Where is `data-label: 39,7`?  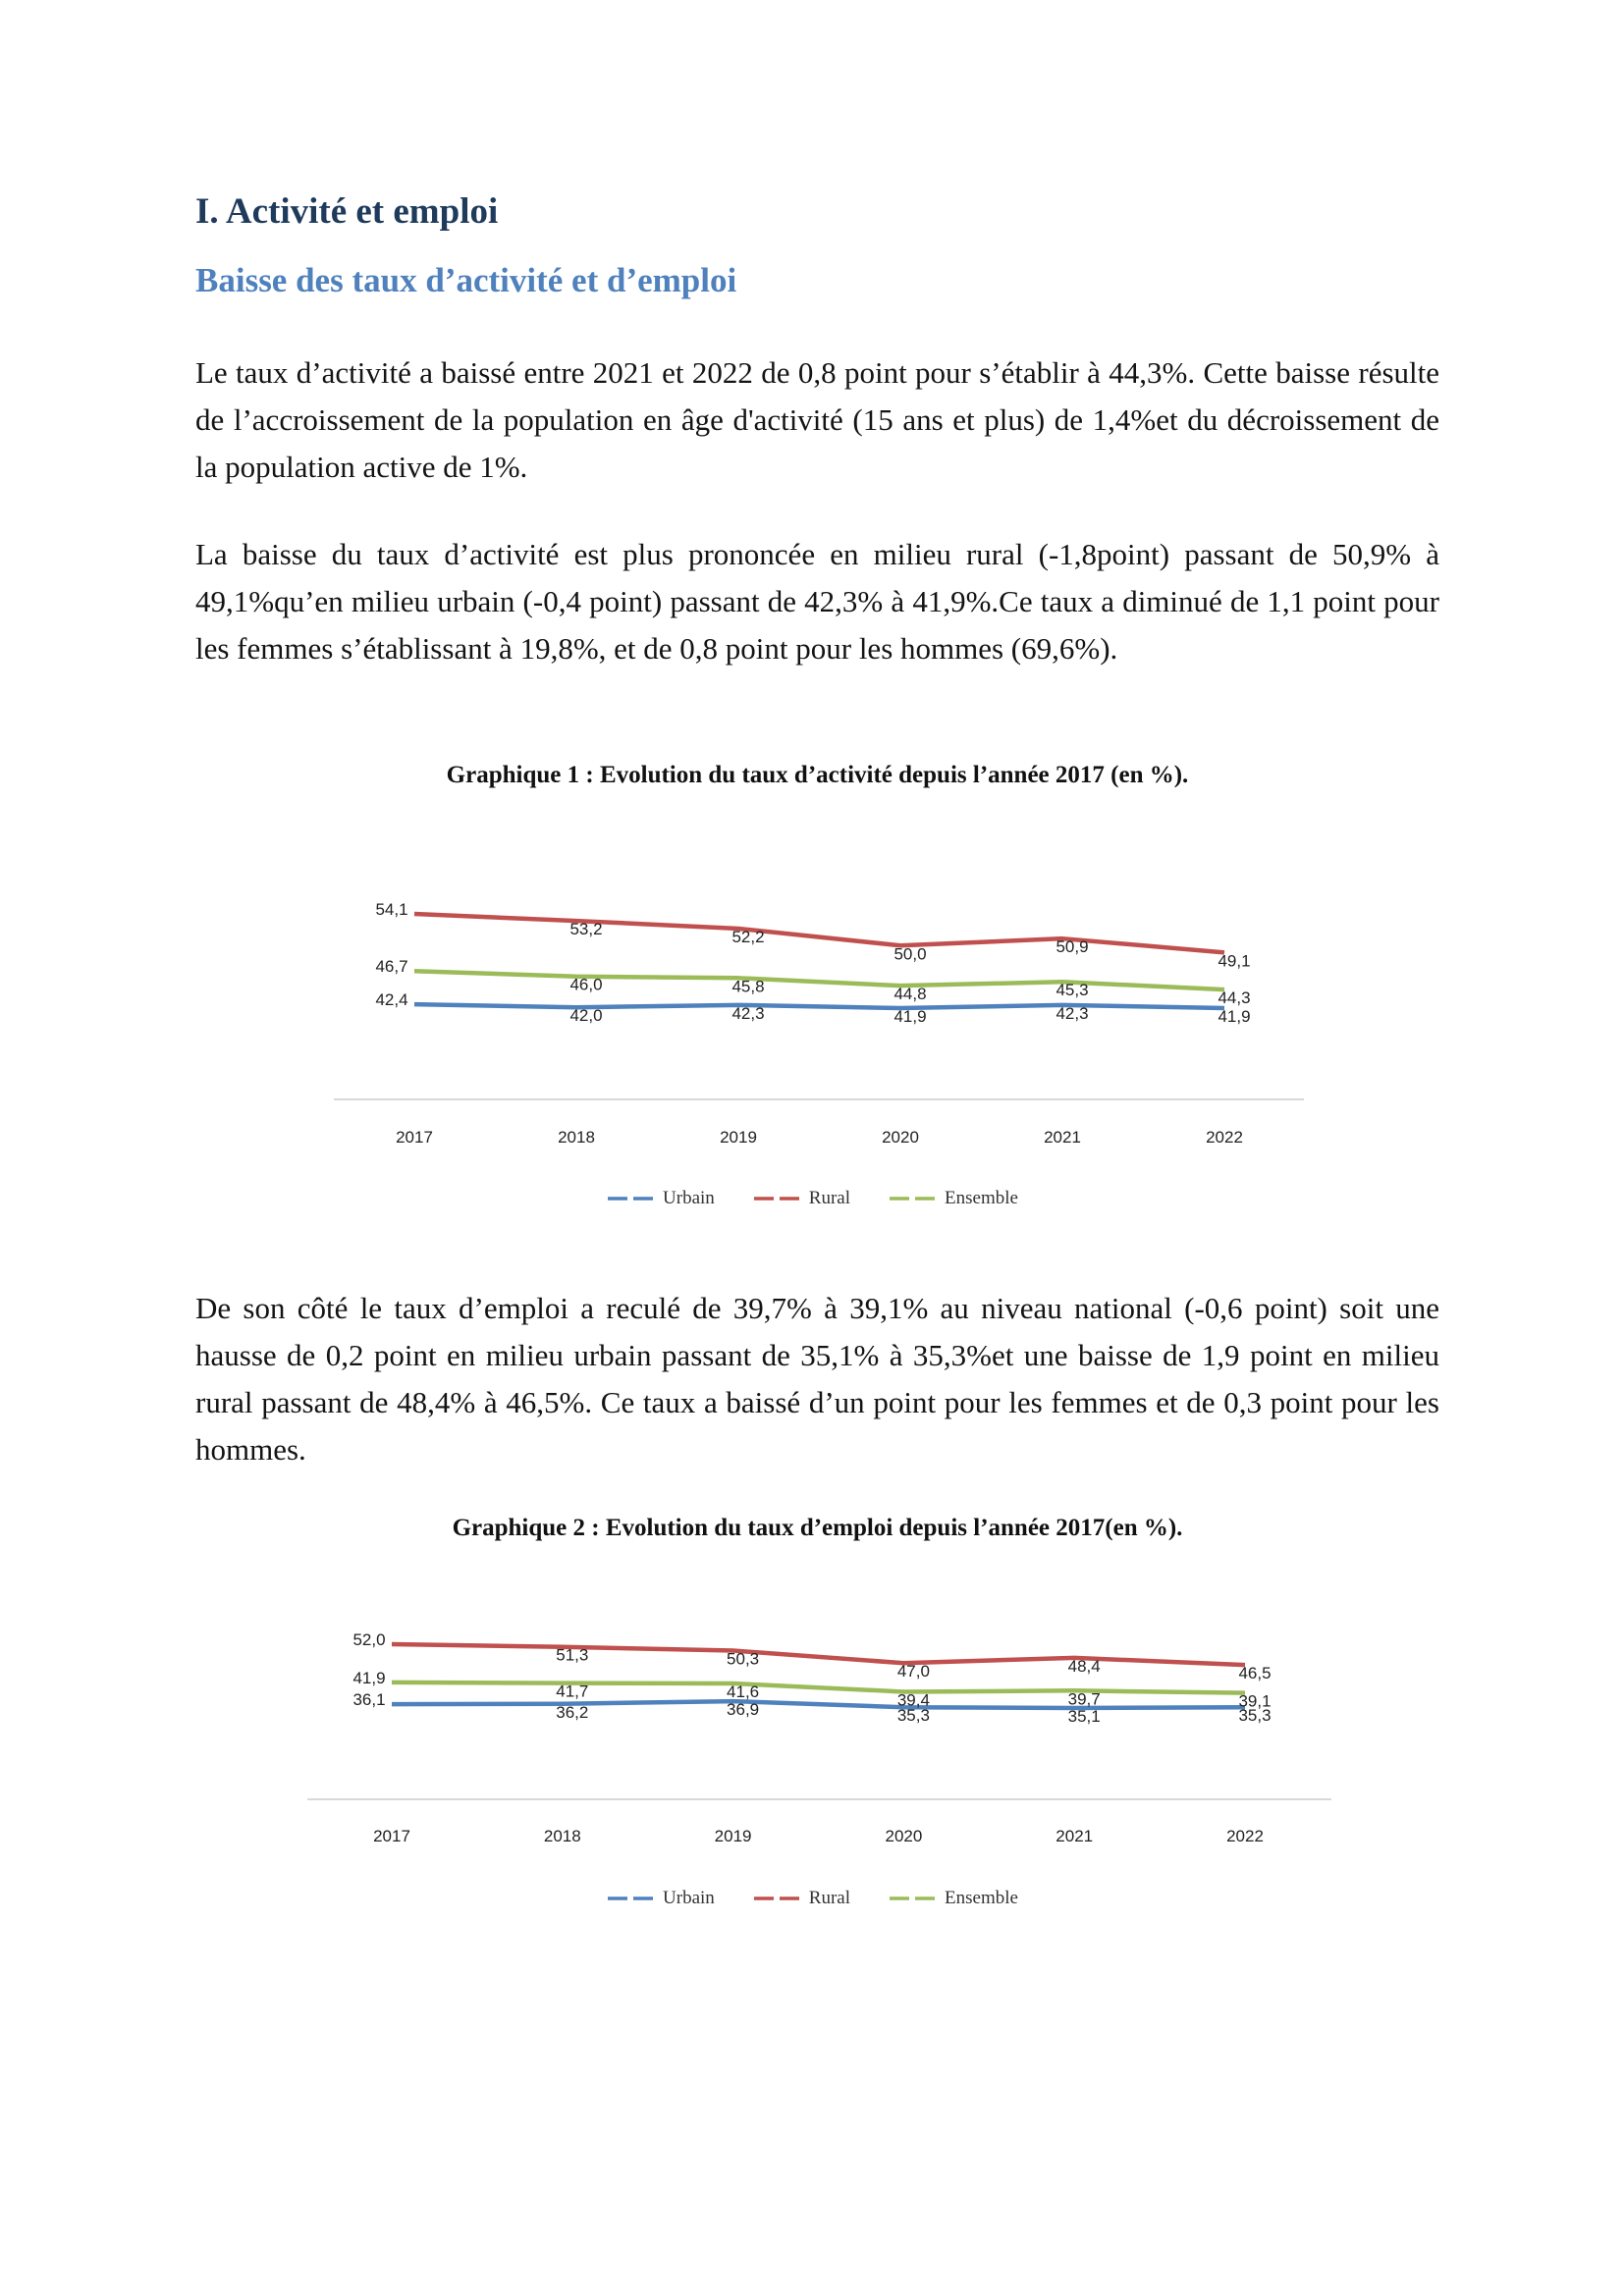 data-label: 39,7 is located at coordinates (1084, 1698).